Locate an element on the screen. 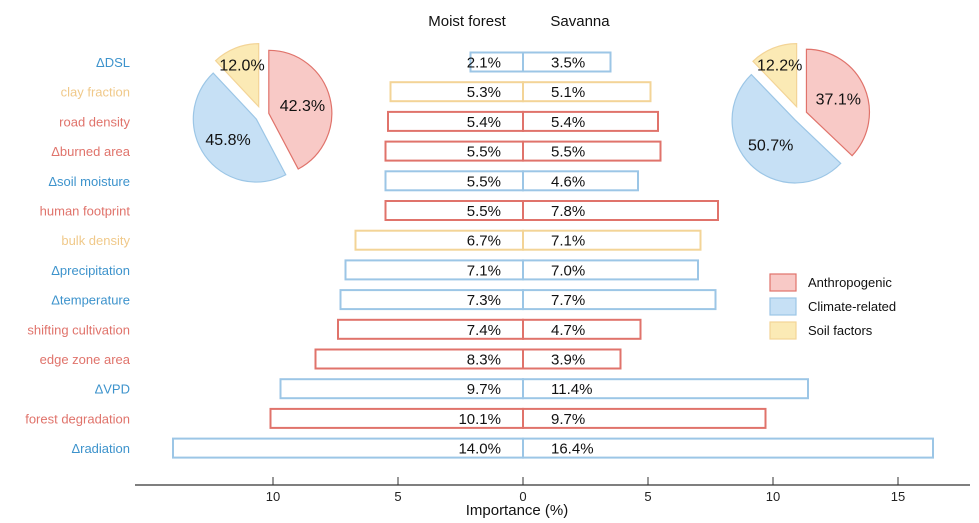  category-label: ΔVPD is located at coordinates (112, 389).